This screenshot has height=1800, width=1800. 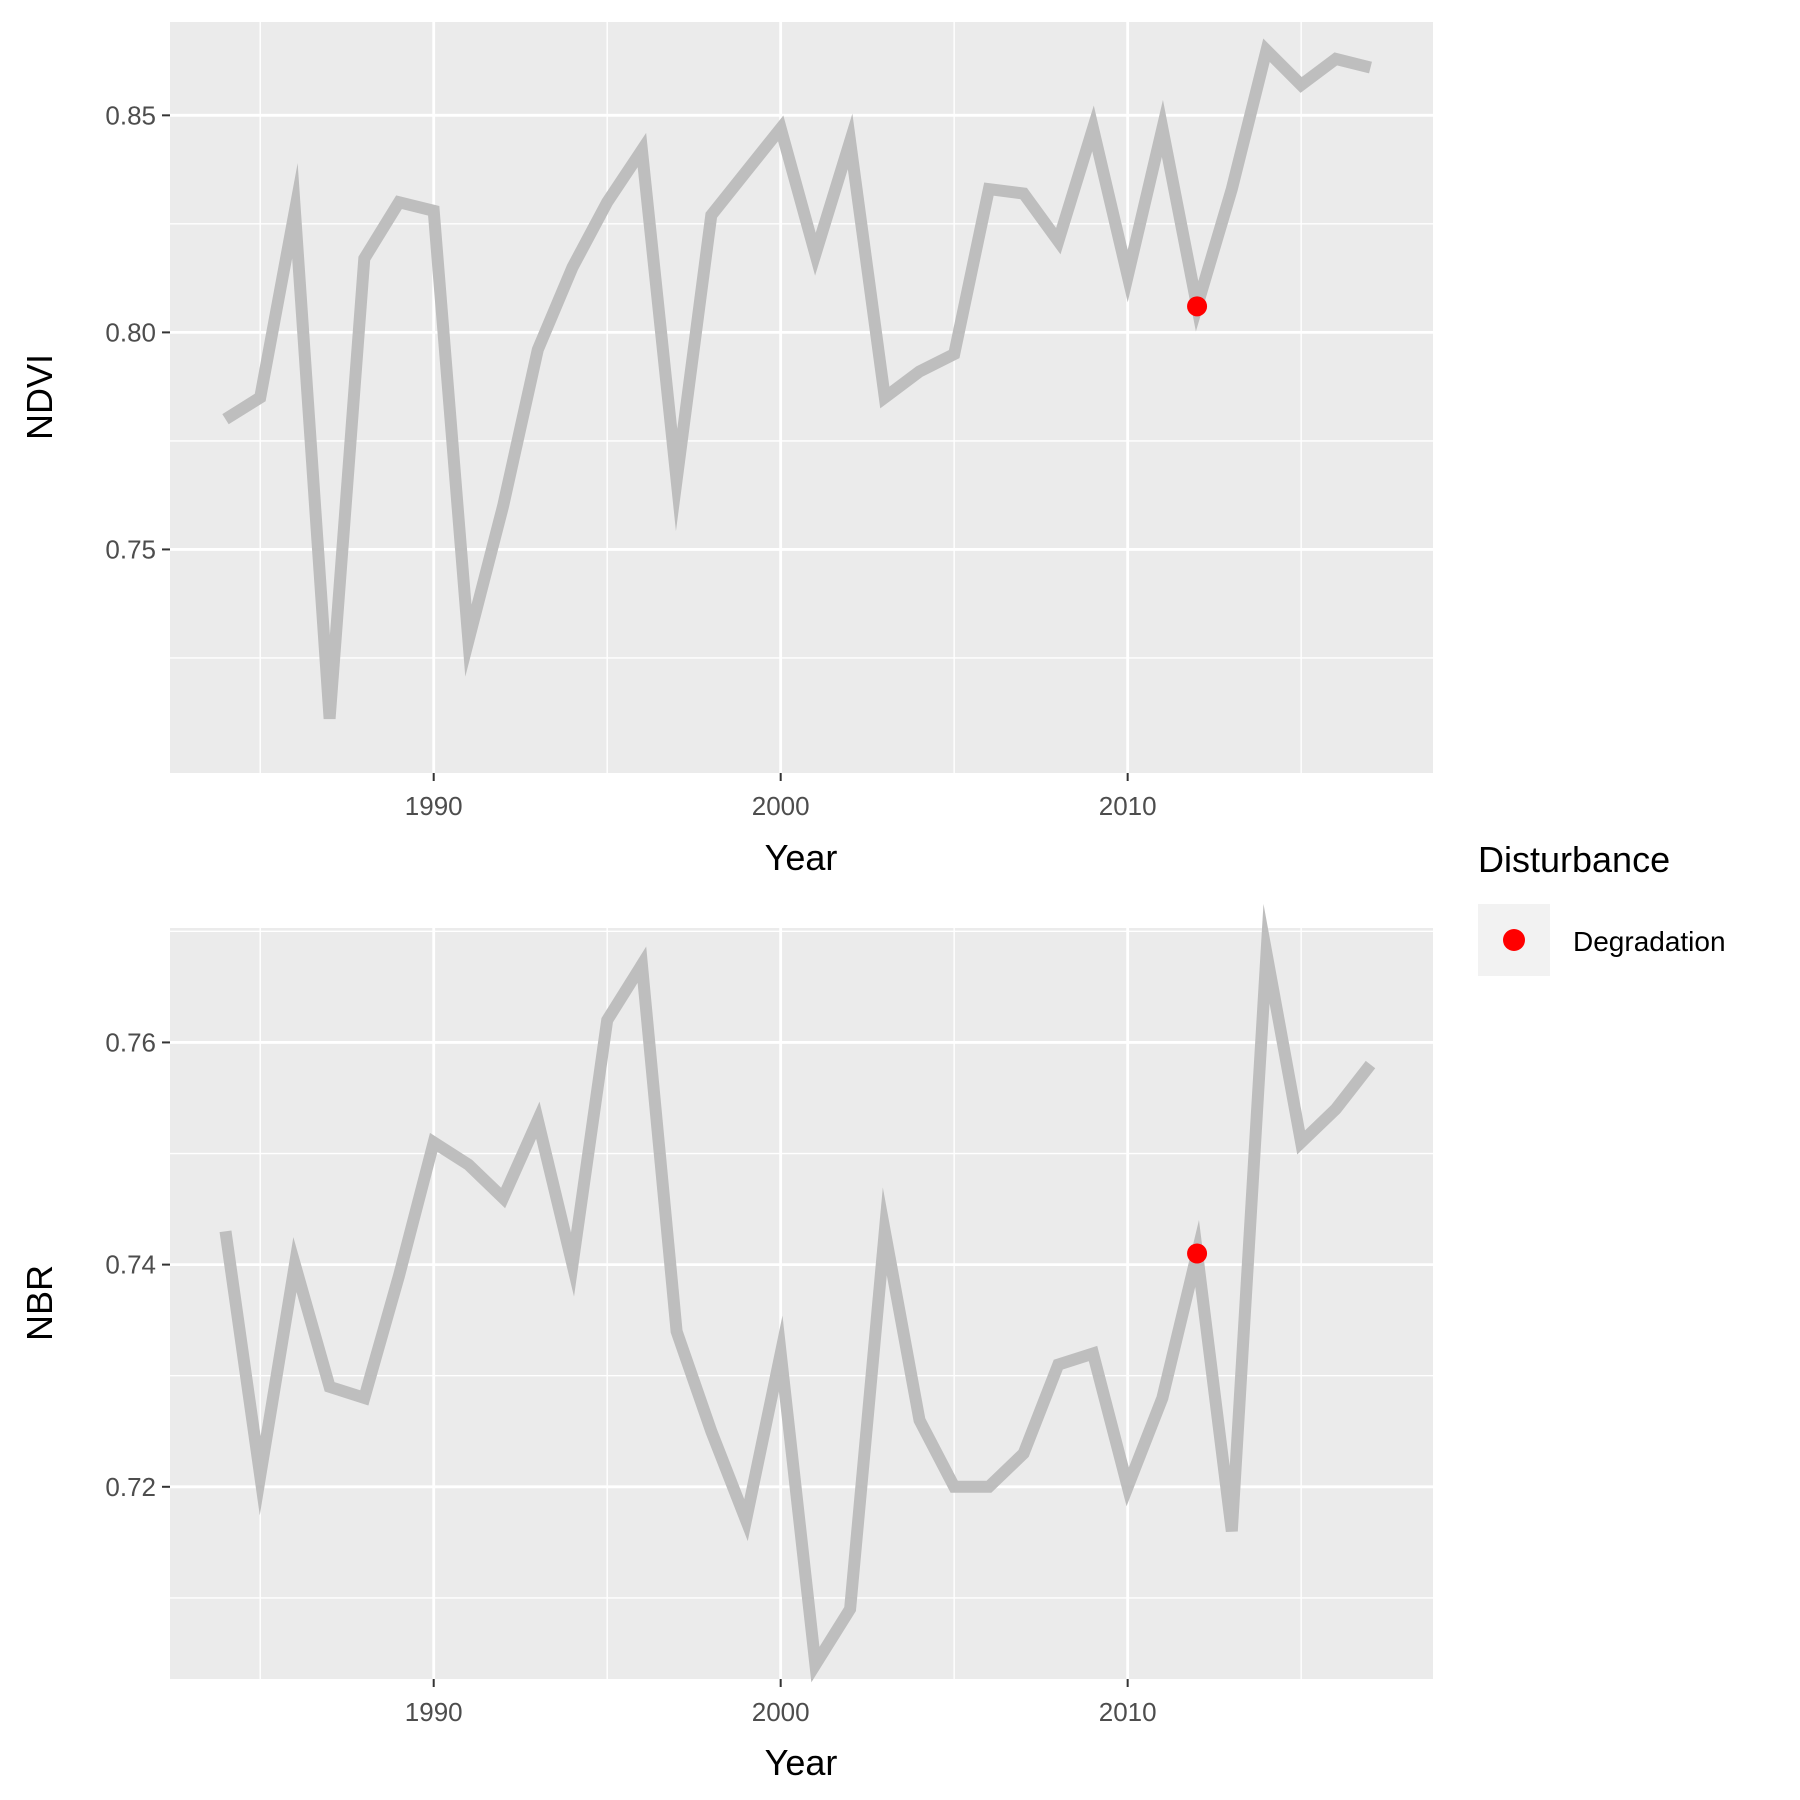 I want to click on y-tick-label: 0.85, so click(x=130, y=115).